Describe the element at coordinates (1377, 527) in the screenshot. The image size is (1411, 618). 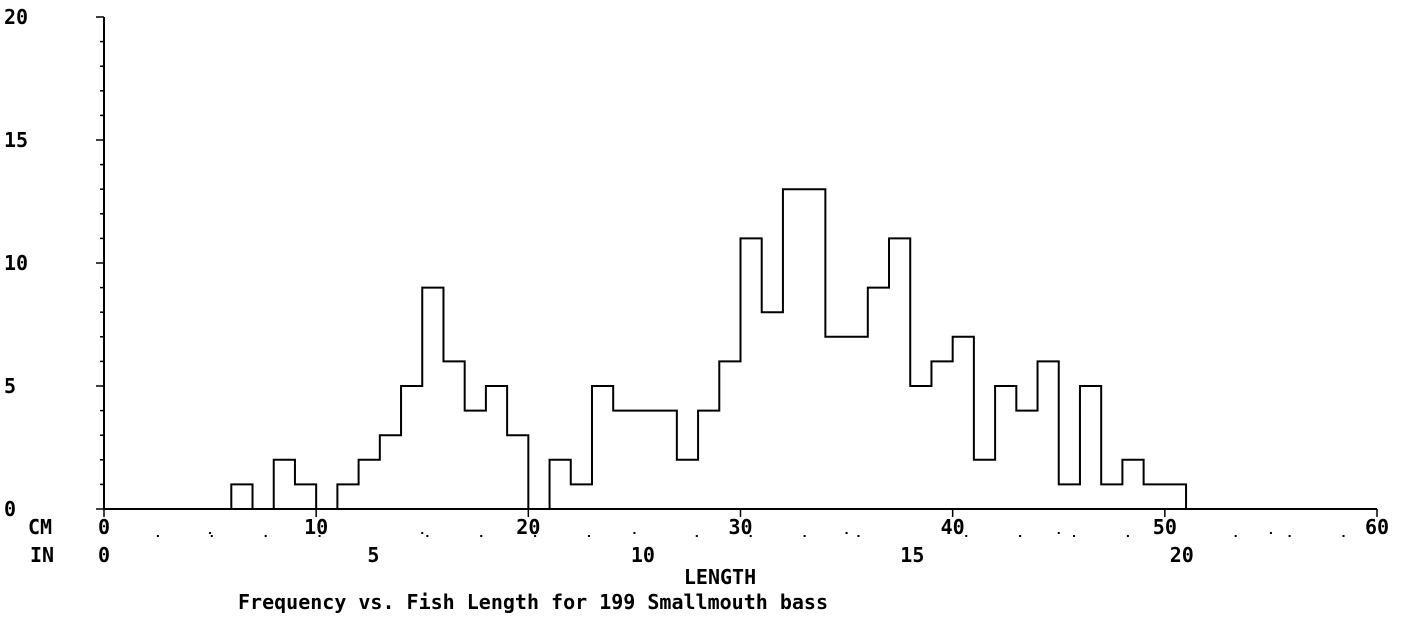
I see `x-tick-label-cm: 60` at that location.